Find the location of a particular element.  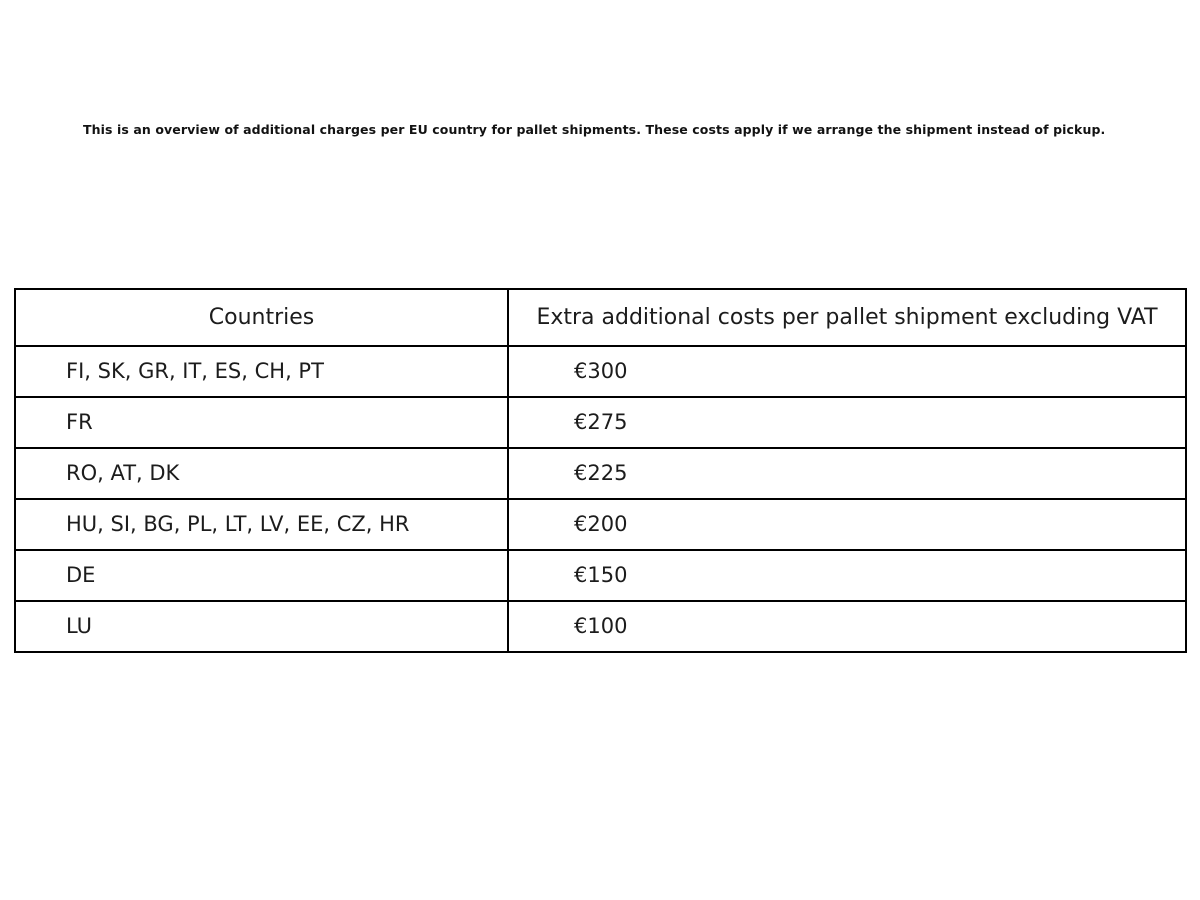

table-row: FR €275 is located at coordinates (600, 422).